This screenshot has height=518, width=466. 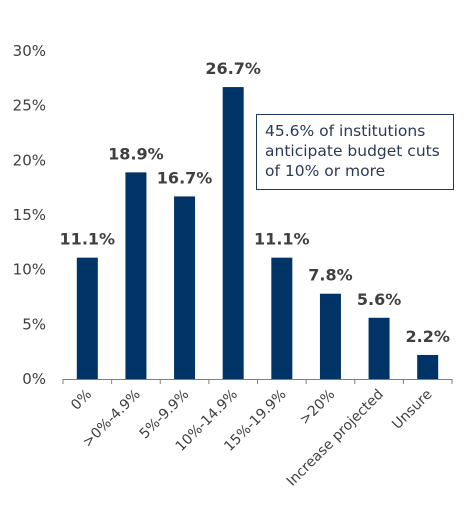 I want to click on y-tick-label: 25%, so click(x=29, y=106).